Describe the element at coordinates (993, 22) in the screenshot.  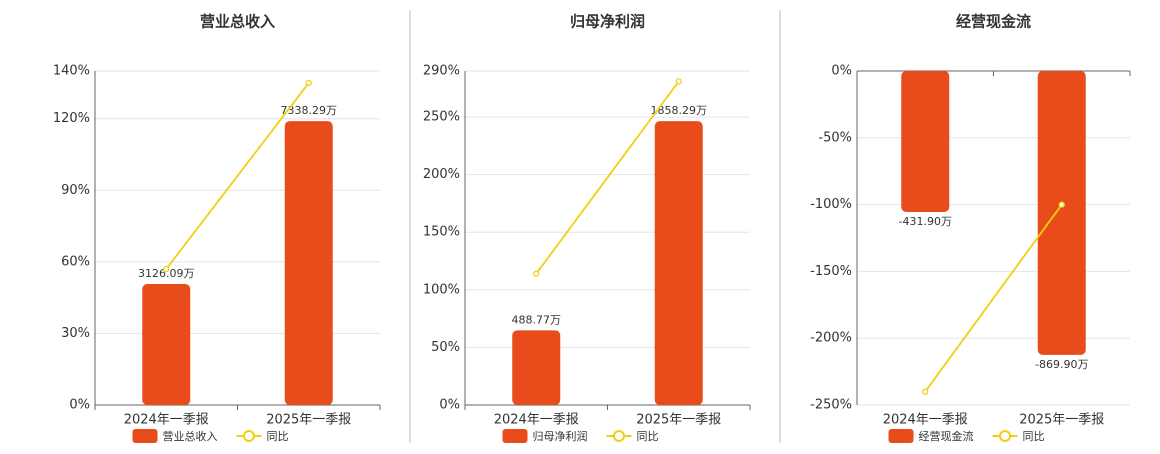
I see `chart-title: 经营现金流` at that location.